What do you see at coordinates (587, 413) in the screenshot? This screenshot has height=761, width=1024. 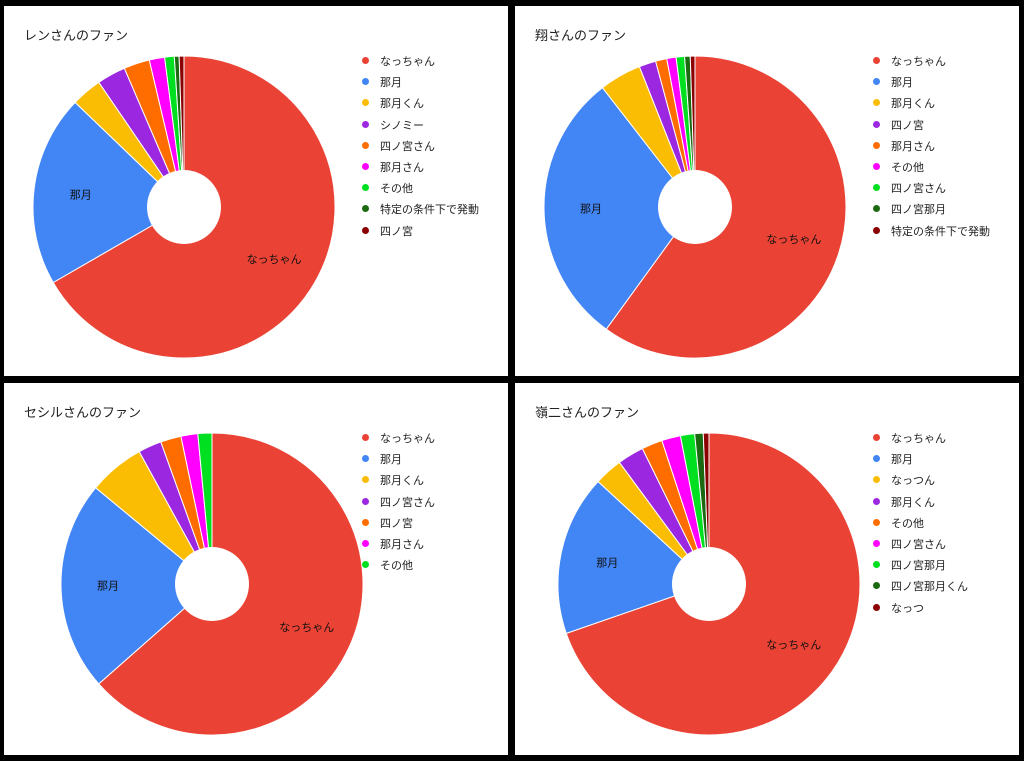 I see `chart-title: 嶺二さんのファン` at bounding box center [587, 413].